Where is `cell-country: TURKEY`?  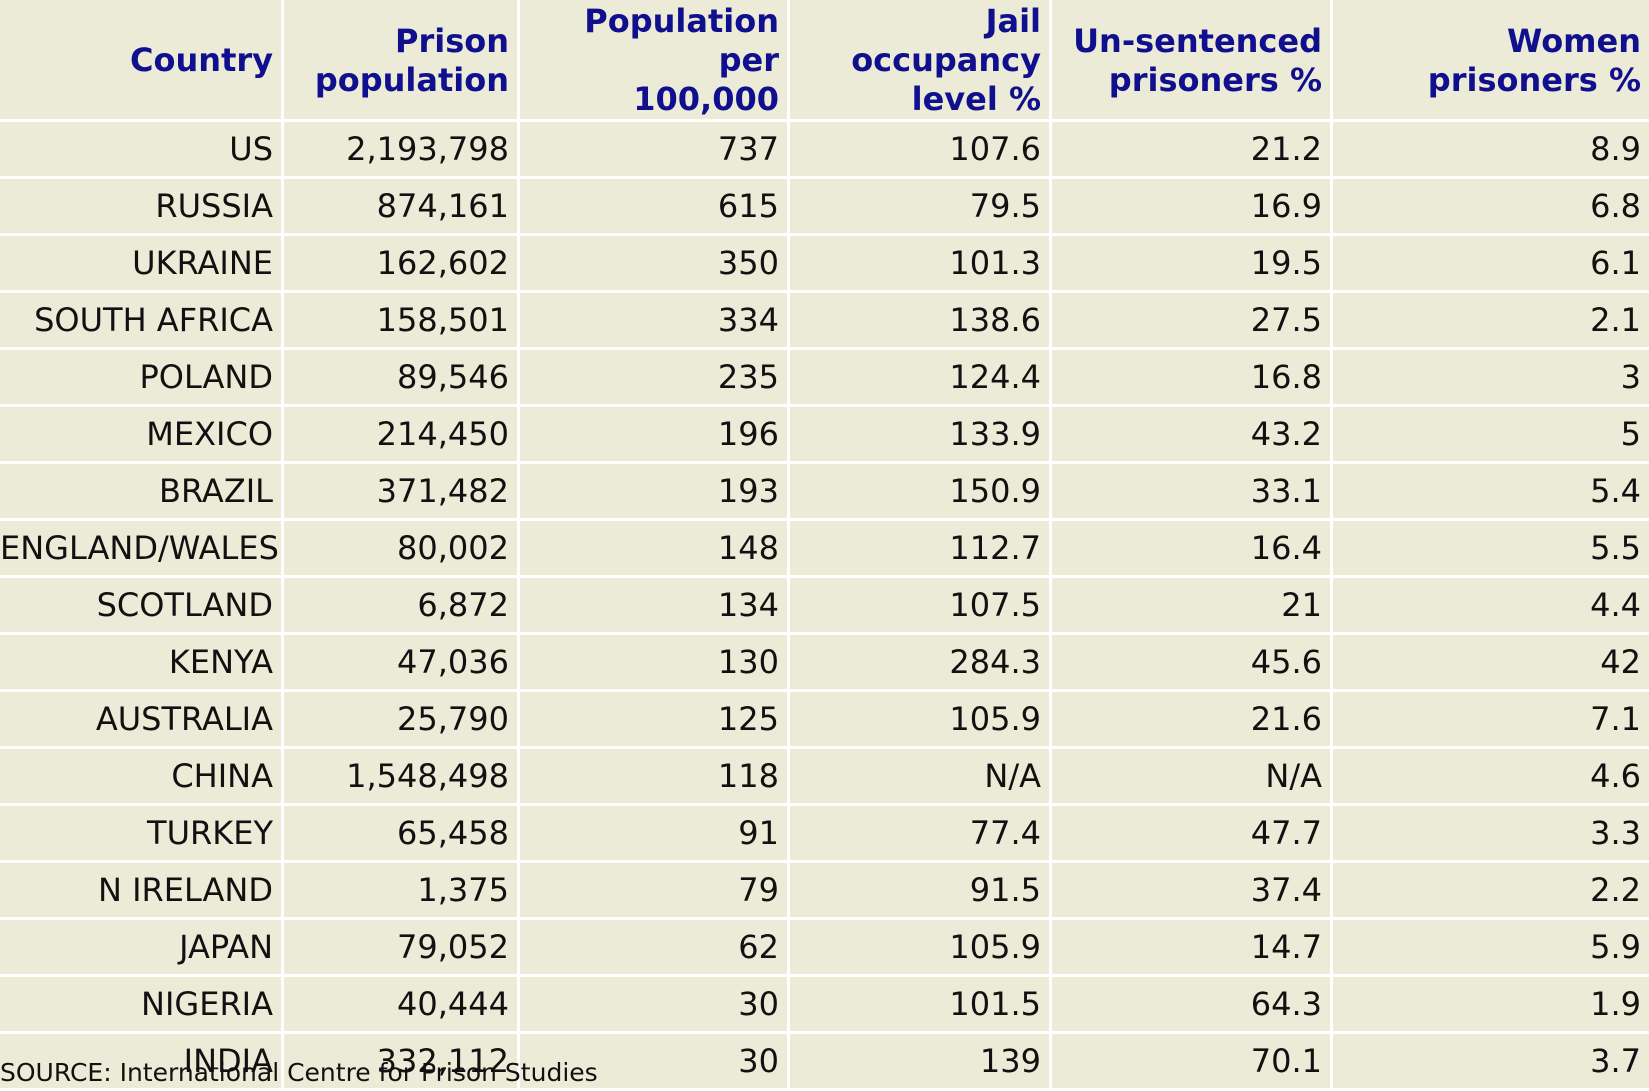 cell-country: TURKEY is located at coordinates (142, 834).